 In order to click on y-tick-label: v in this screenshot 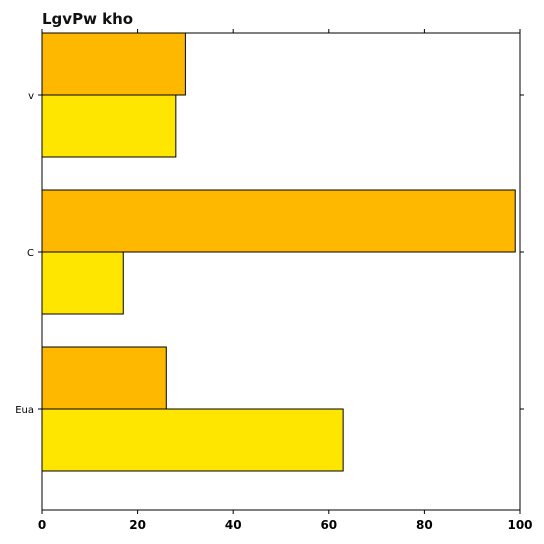, I will do `click(31, 96)`.